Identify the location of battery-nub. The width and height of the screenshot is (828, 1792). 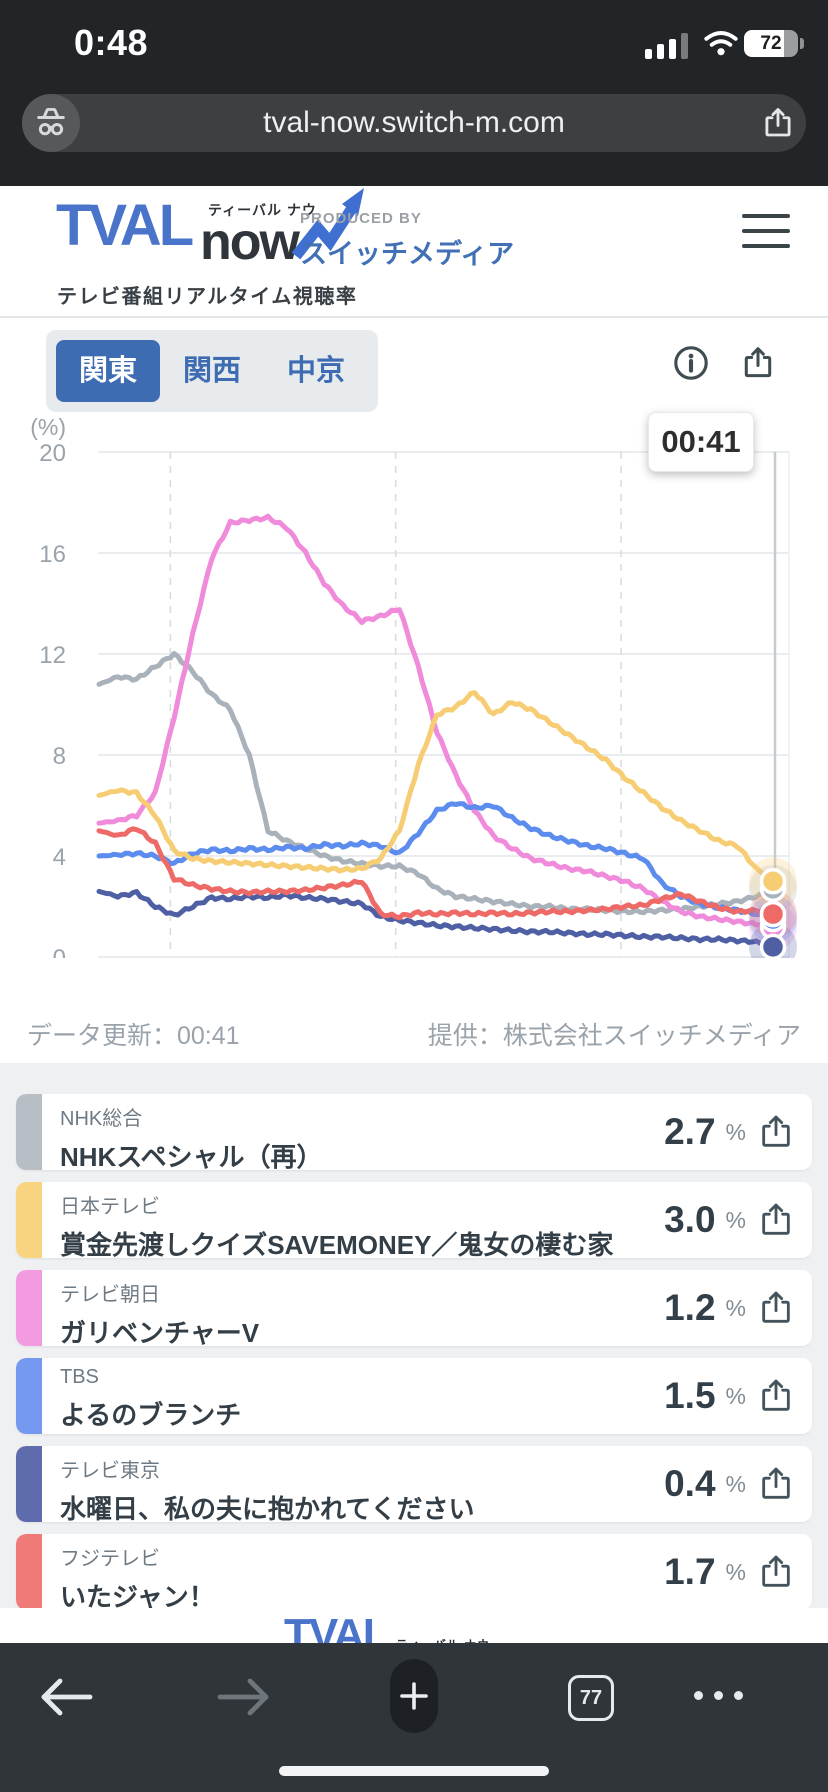
(802, 43).